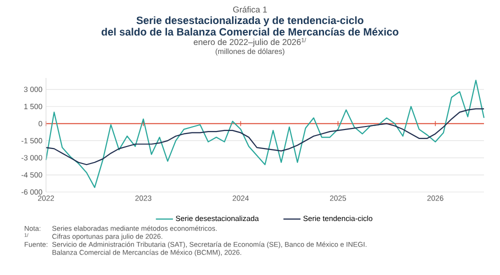  What do you see at coordinates (250, 9) in the screenshot?
I see `text: Gráfica 1` at bounding box center [250, 9].